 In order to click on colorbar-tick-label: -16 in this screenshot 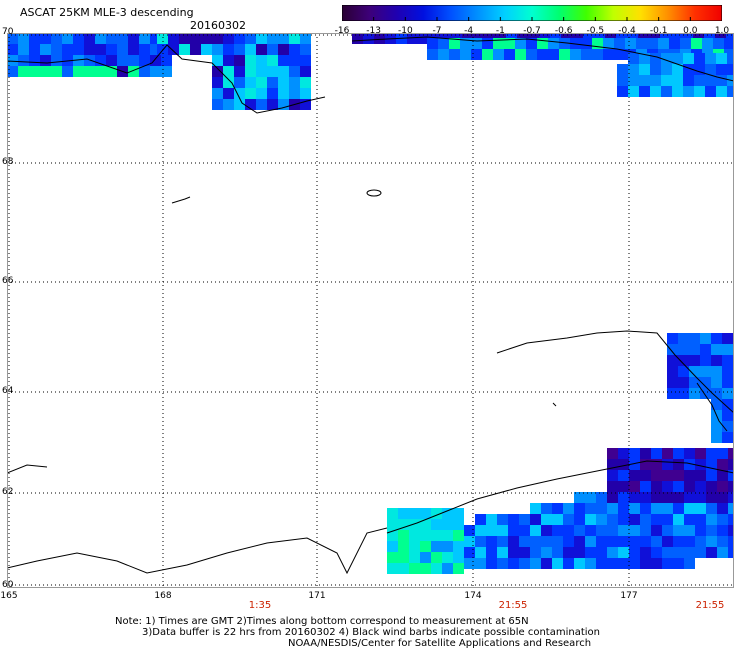, I will do `click(342, 31)`.